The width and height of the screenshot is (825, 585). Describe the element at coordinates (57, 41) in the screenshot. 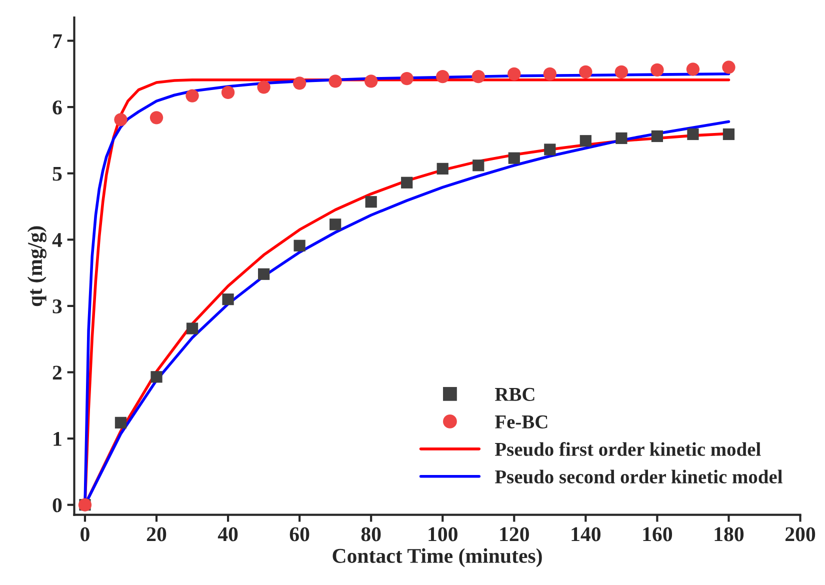

I see `y-tick-label: 7` at that location.